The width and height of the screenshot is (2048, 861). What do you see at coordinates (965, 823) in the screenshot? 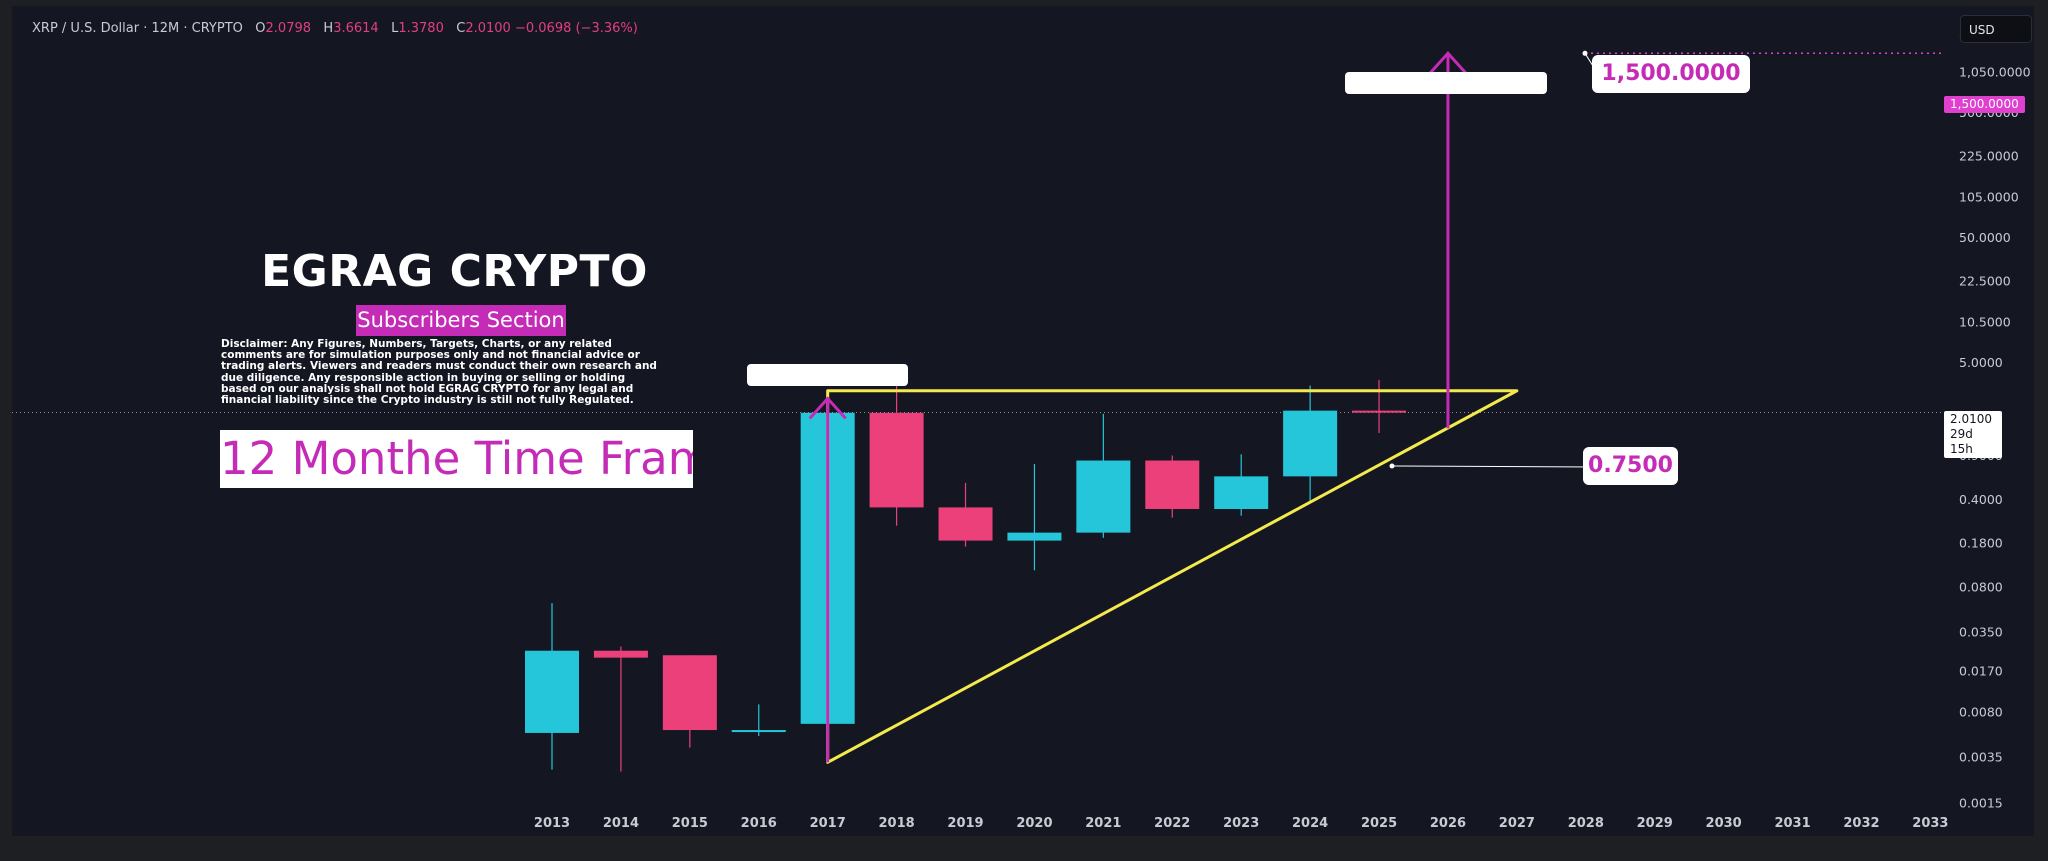
I see `x-tick-label-2019: 2019` at bounding box center [965, 823].